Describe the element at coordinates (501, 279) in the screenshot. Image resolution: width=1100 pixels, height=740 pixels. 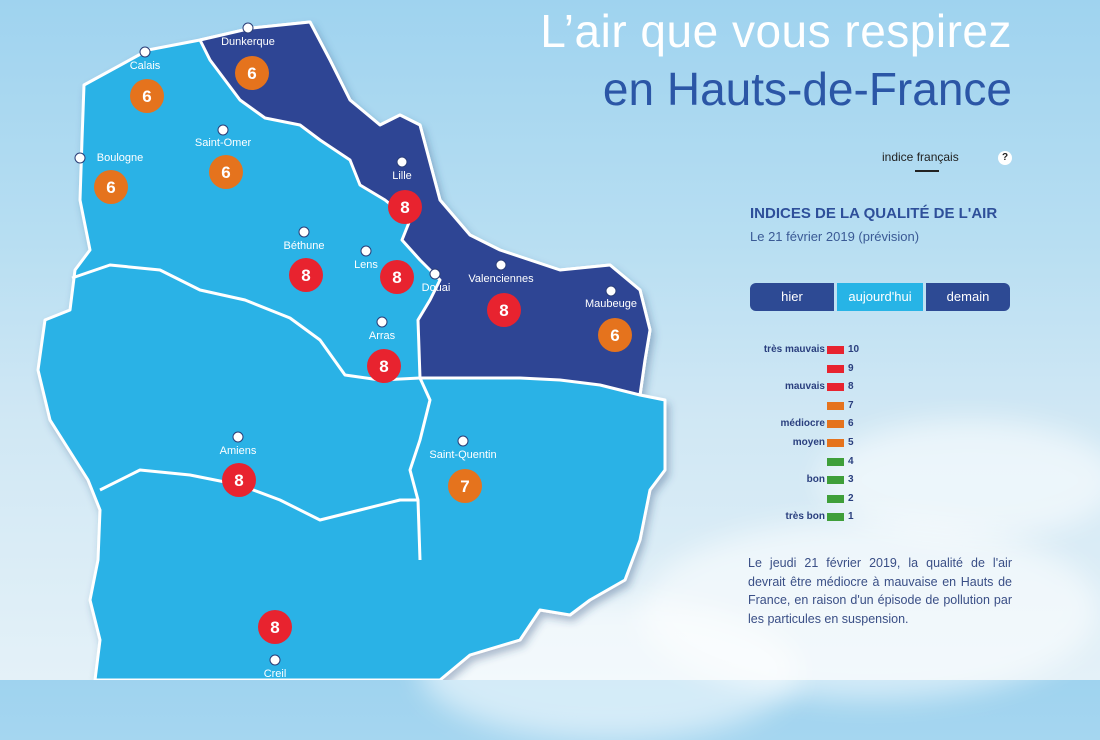
I see `city-label: Valenciennes` at that location.